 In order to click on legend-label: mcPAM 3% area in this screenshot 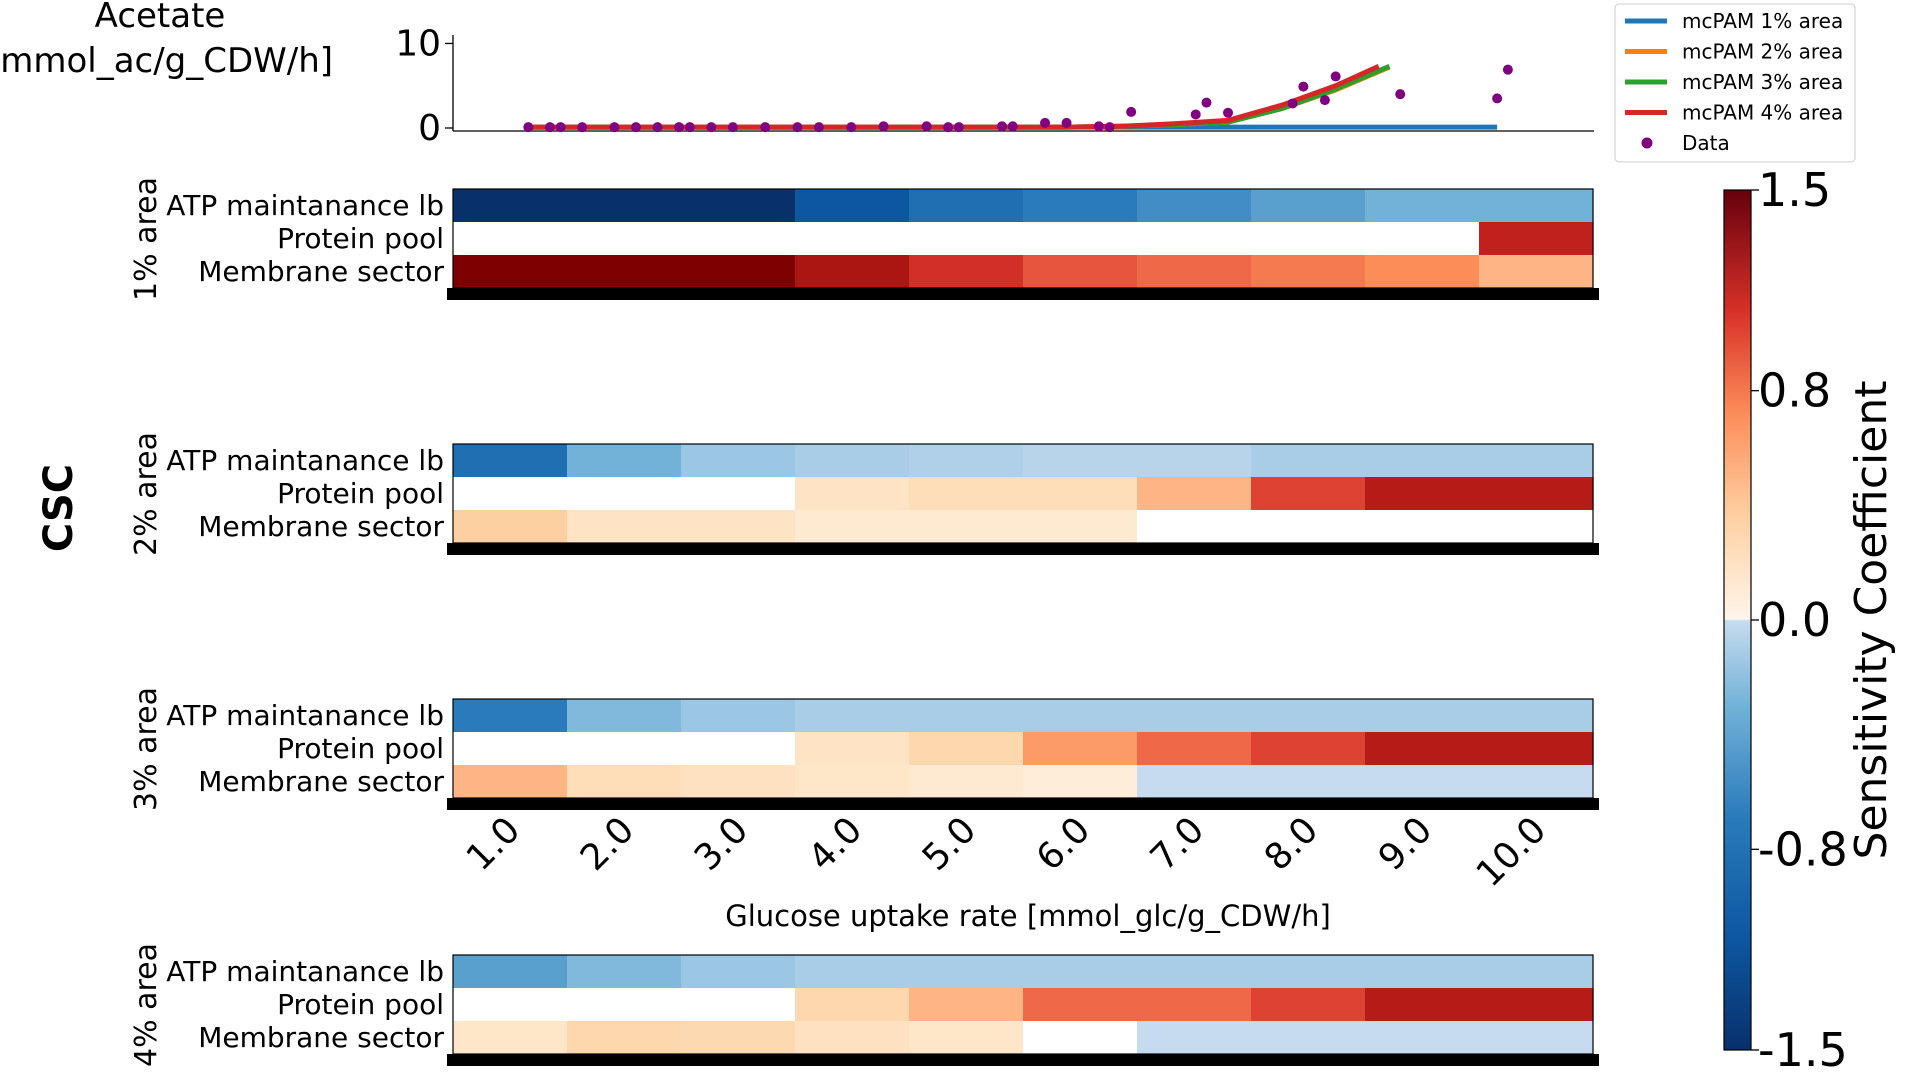, I will do `click(1762, 82)`.